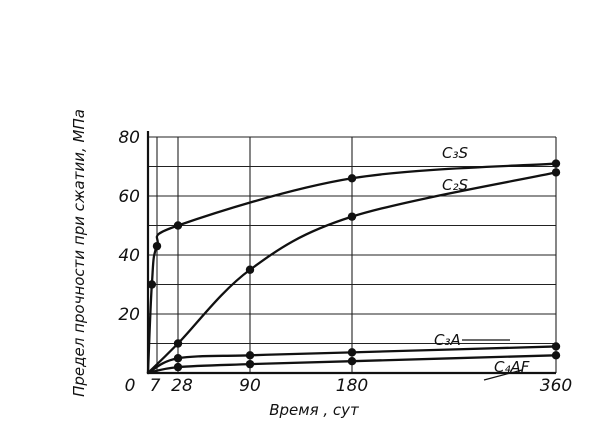  What do you see at coordinates (129, 256) in the screenshot?
I see `y-tick-label: 40` at bounding box center [129, 256].